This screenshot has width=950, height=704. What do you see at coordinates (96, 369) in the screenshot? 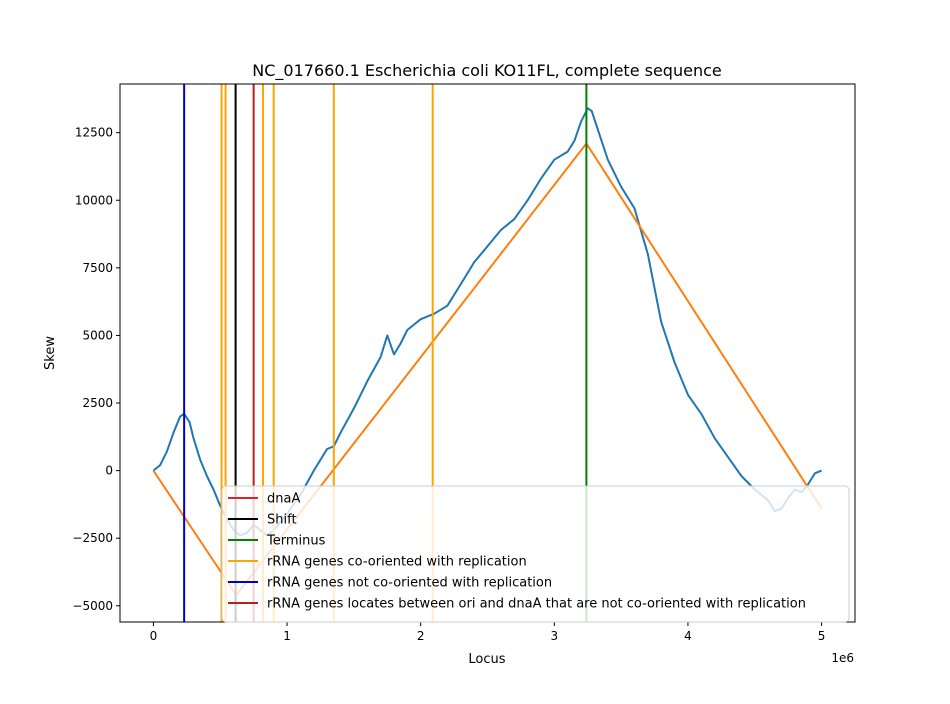
I see `y-axis-ticks: −5000 −2500 0 2500 5000 7500 10000 12500` at bounding box center [96, 369].